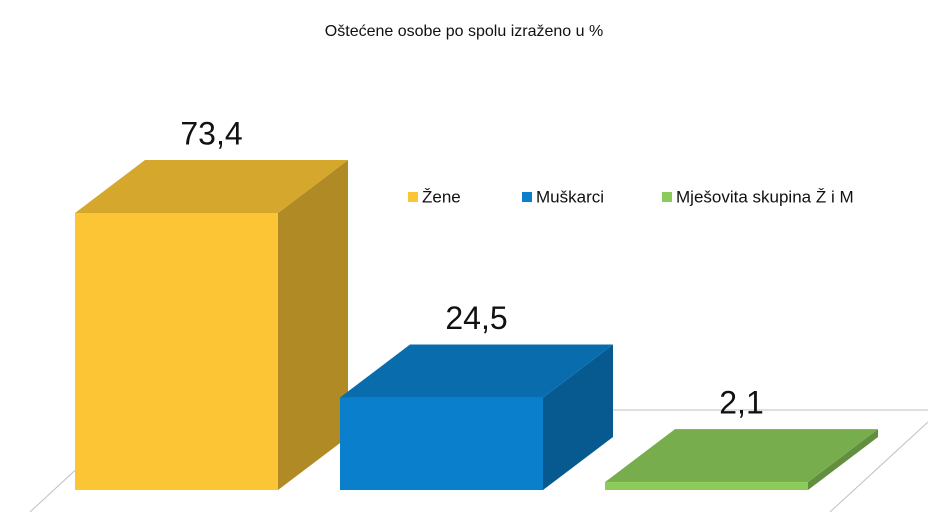 The width and height of the screenshot is (928, 512). I want to click on legend-label: Mješovita skupina Ž i M, so click(765, 196).